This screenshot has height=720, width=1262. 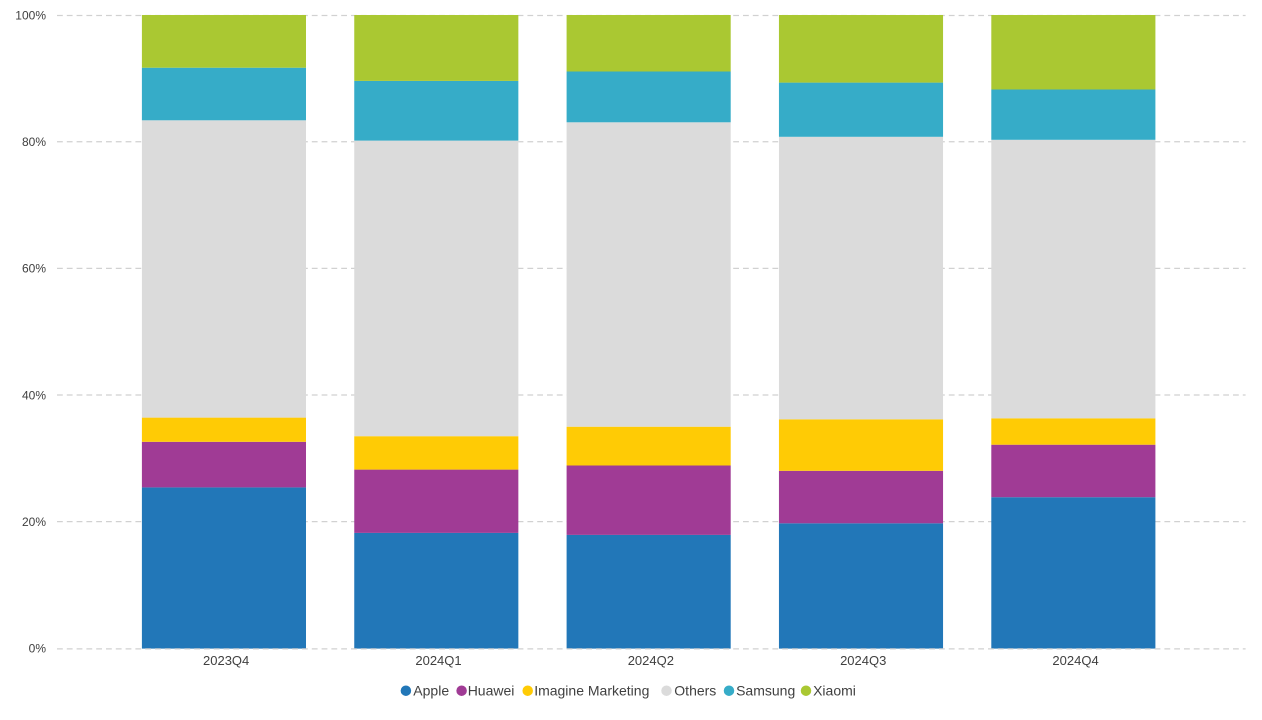 What do you see at coordinates (651, 660) in the screenshot?
I see `svg-text: 2024Q2` at bounding box center [651, 660].